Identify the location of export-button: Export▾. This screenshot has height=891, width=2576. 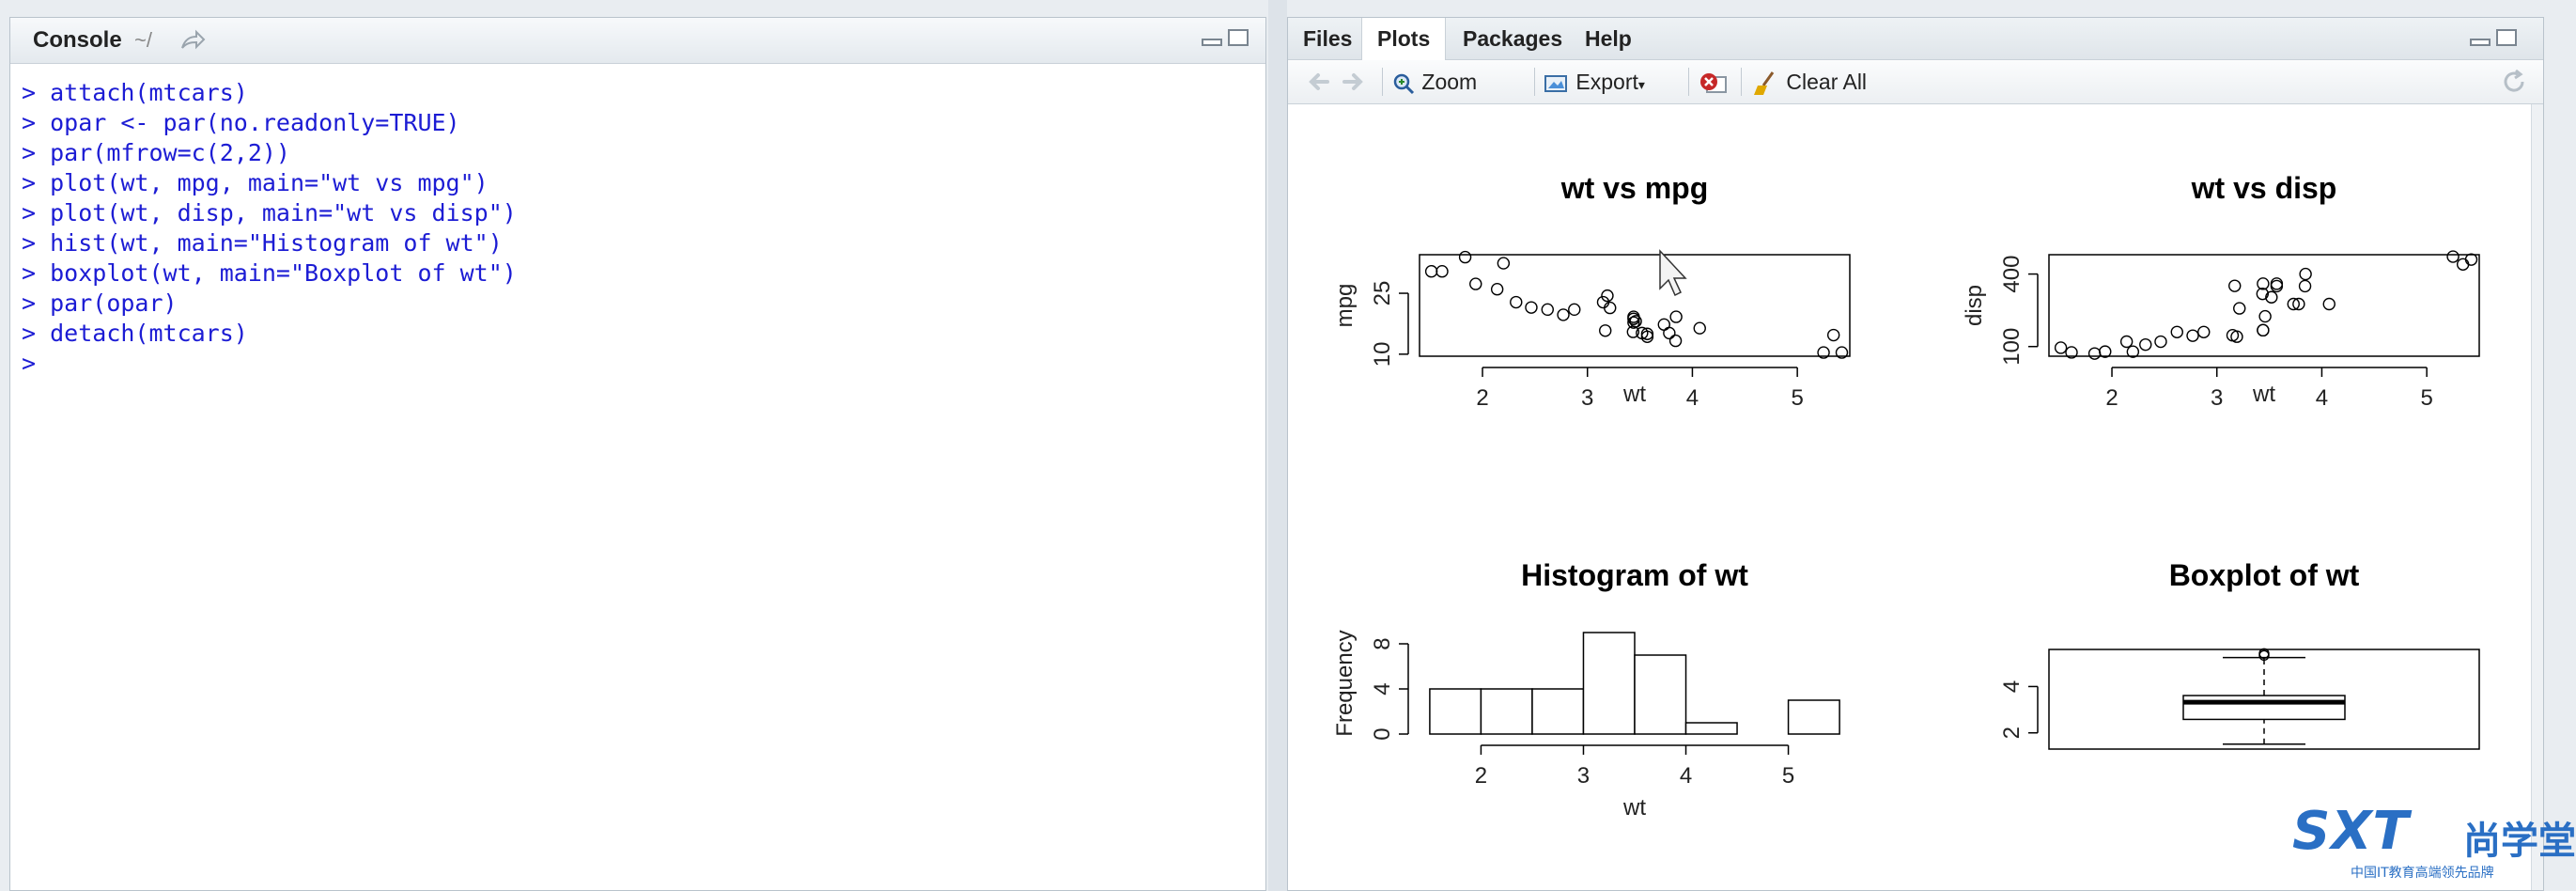
(1594, 82).